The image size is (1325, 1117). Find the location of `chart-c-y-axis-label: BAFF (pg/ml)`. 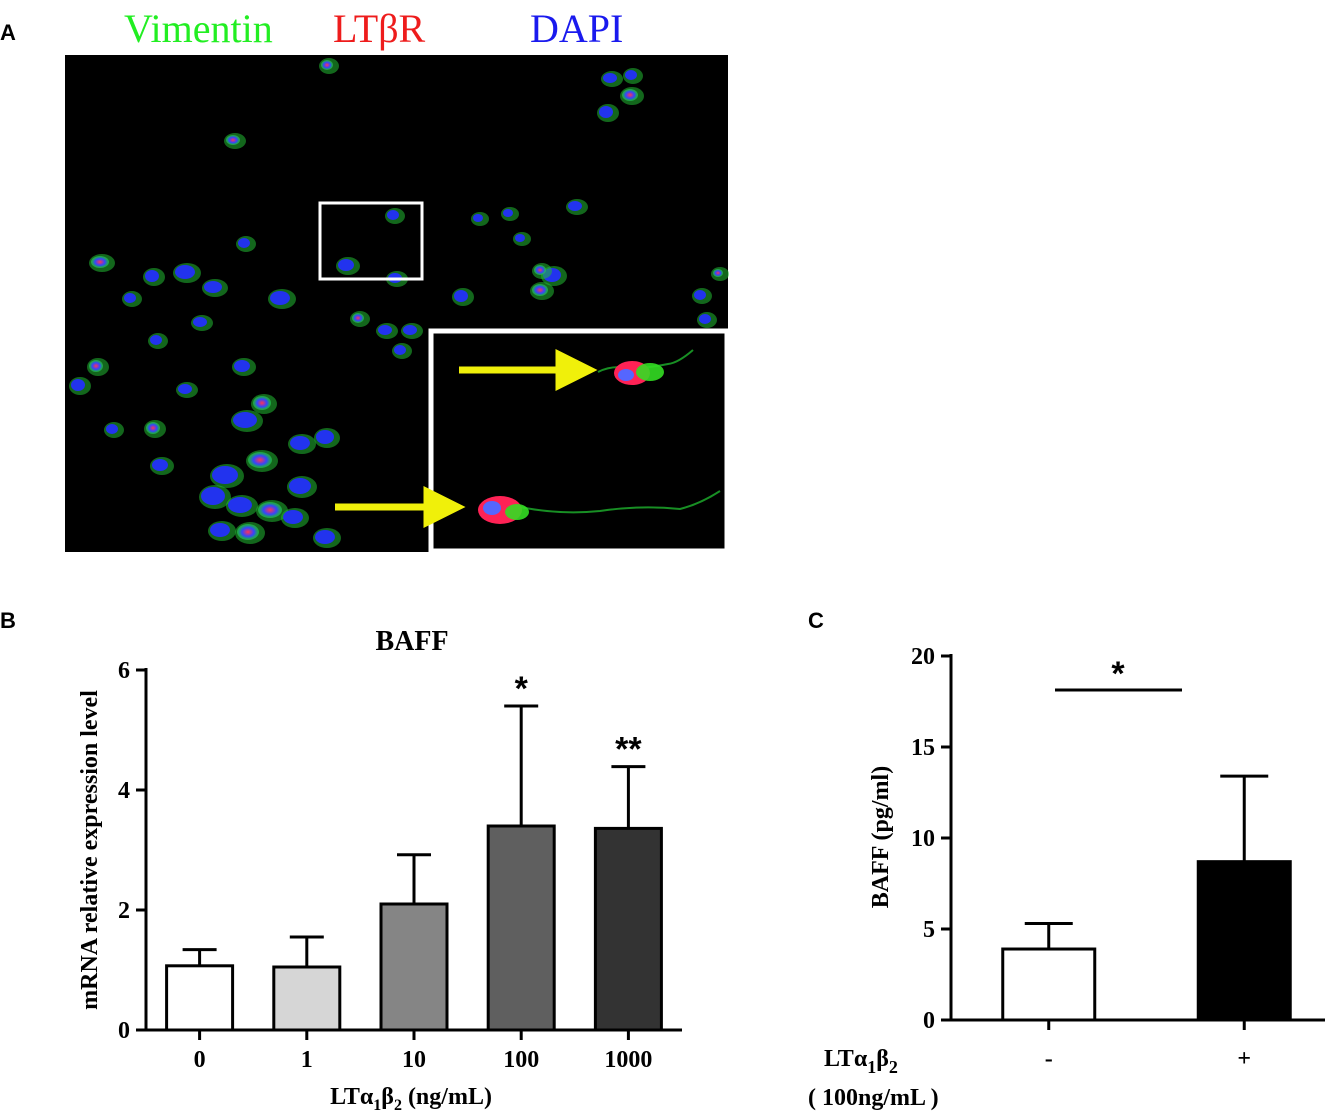

chart-c-y-axis-label: BAFF (pg/ml) is located at coordinates (881, 837).